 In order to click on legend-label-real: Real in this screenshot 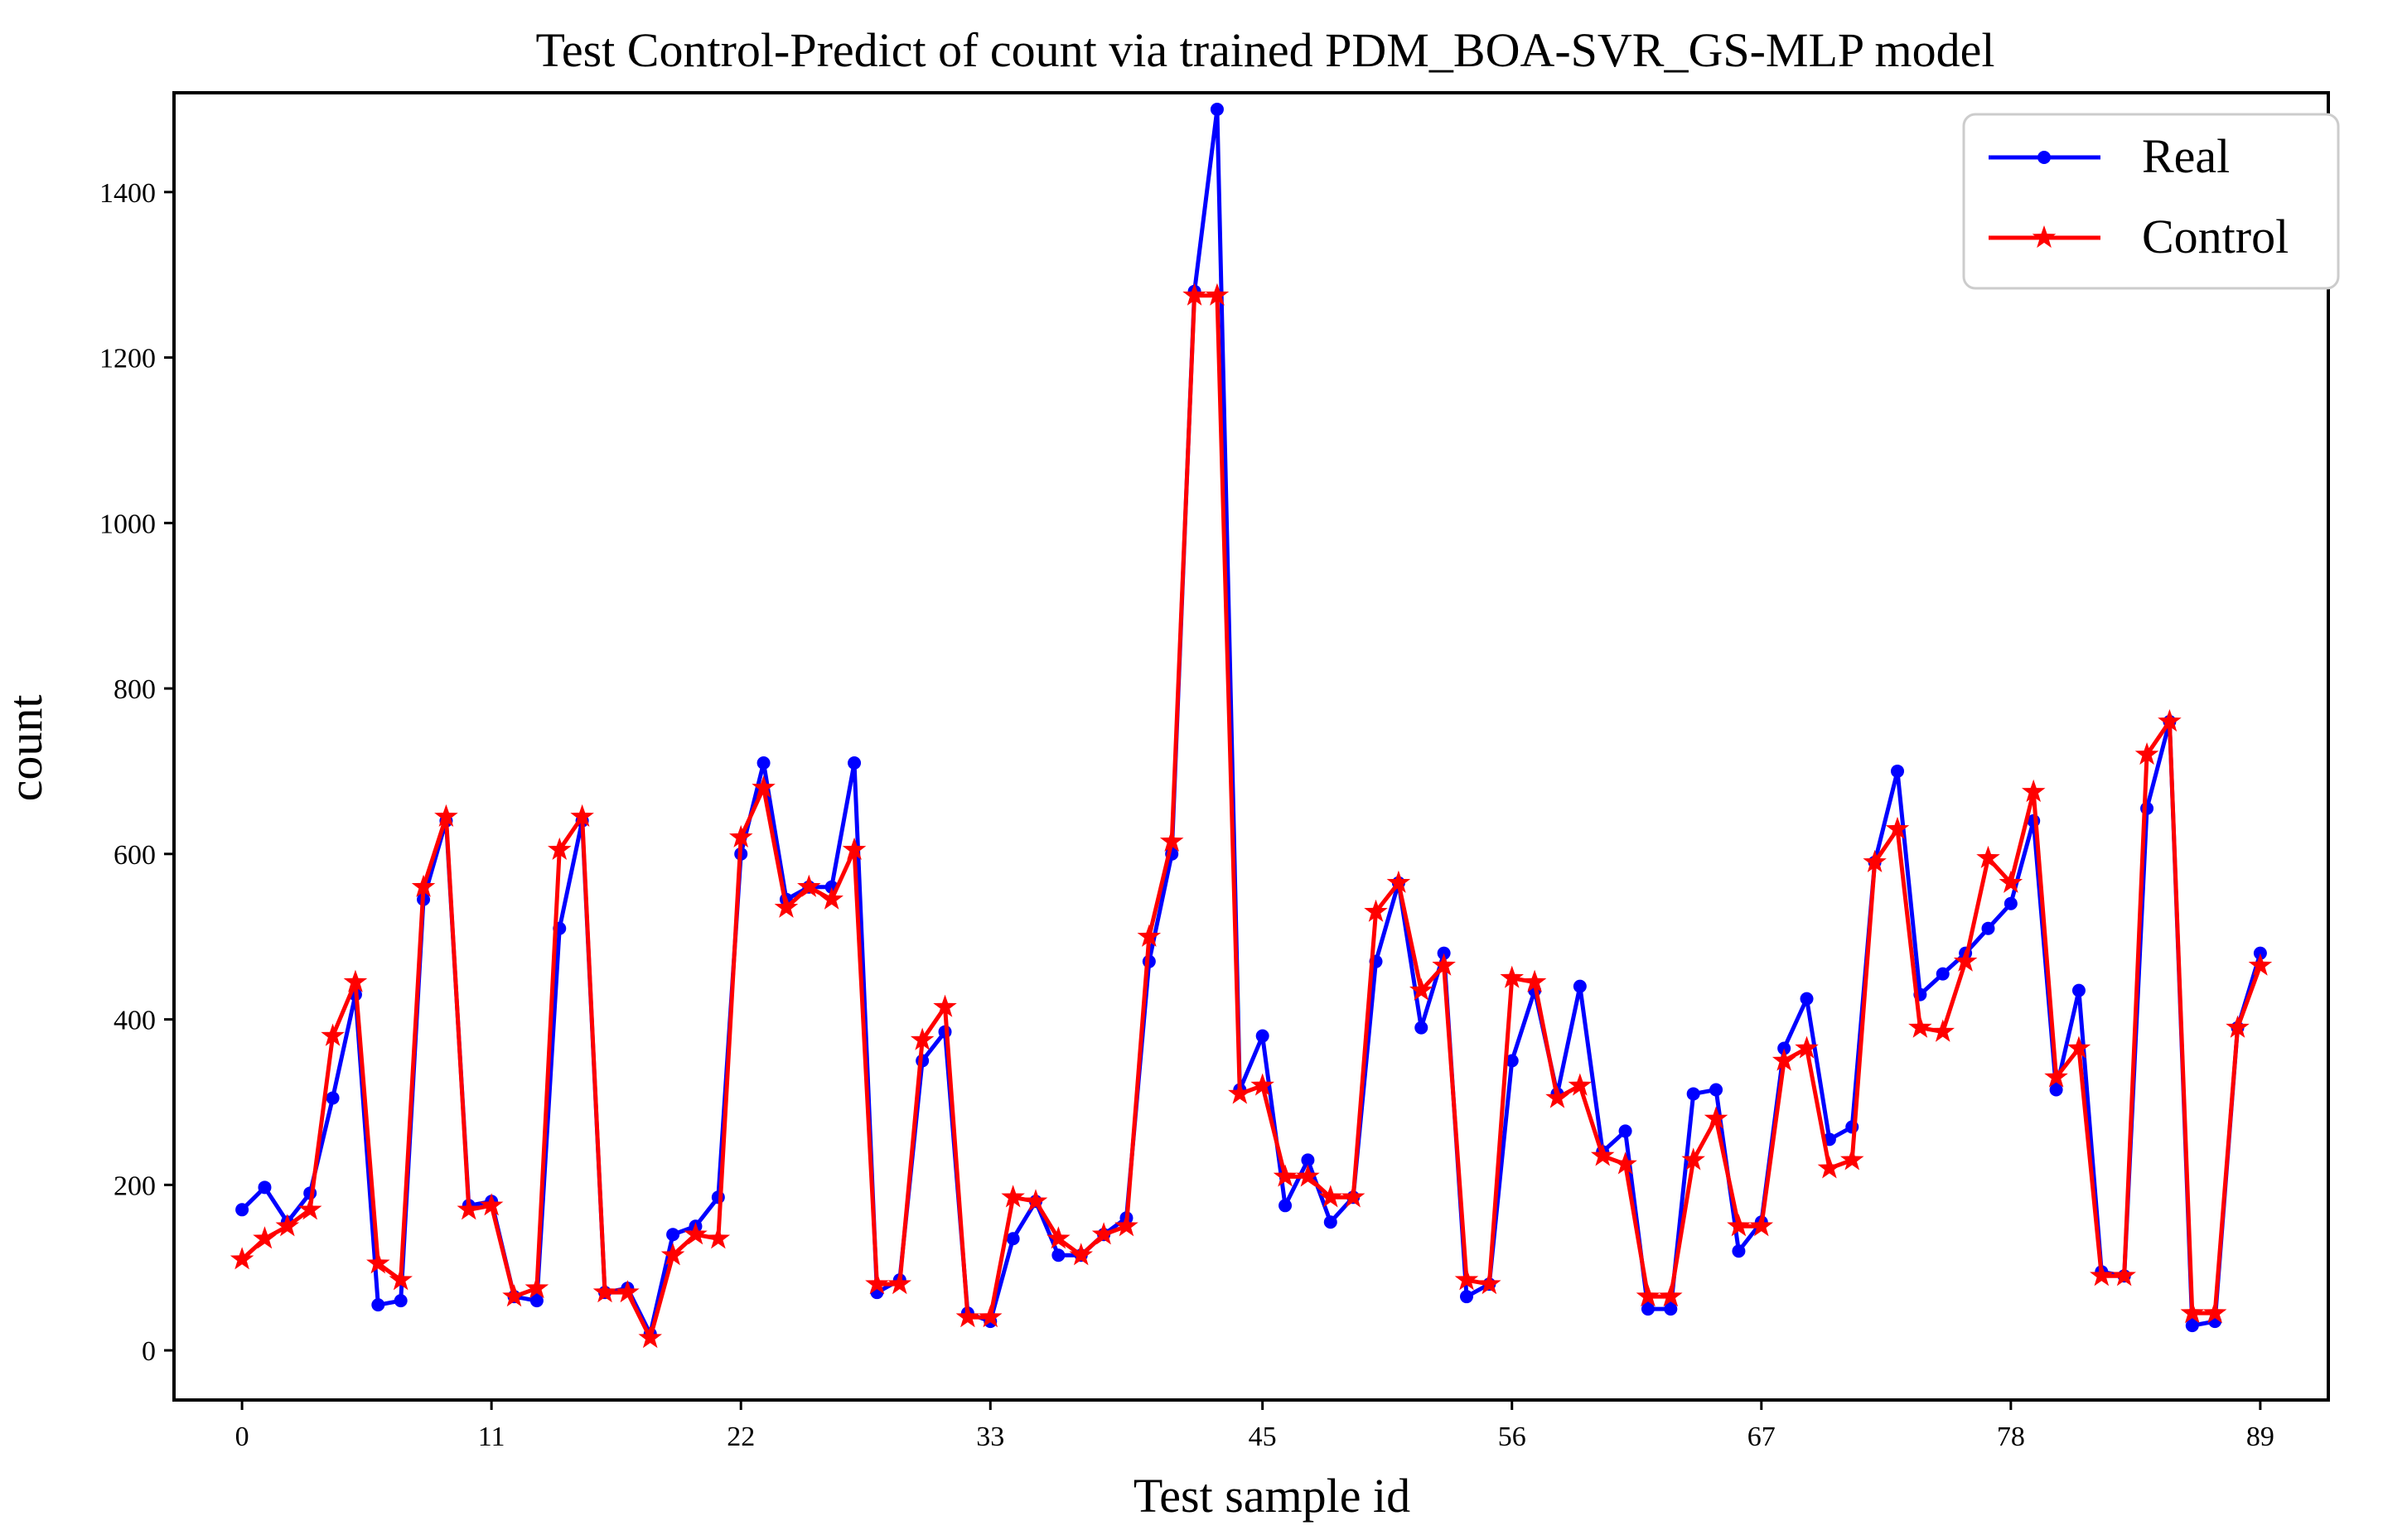, I will do `click(2186, 156)`.